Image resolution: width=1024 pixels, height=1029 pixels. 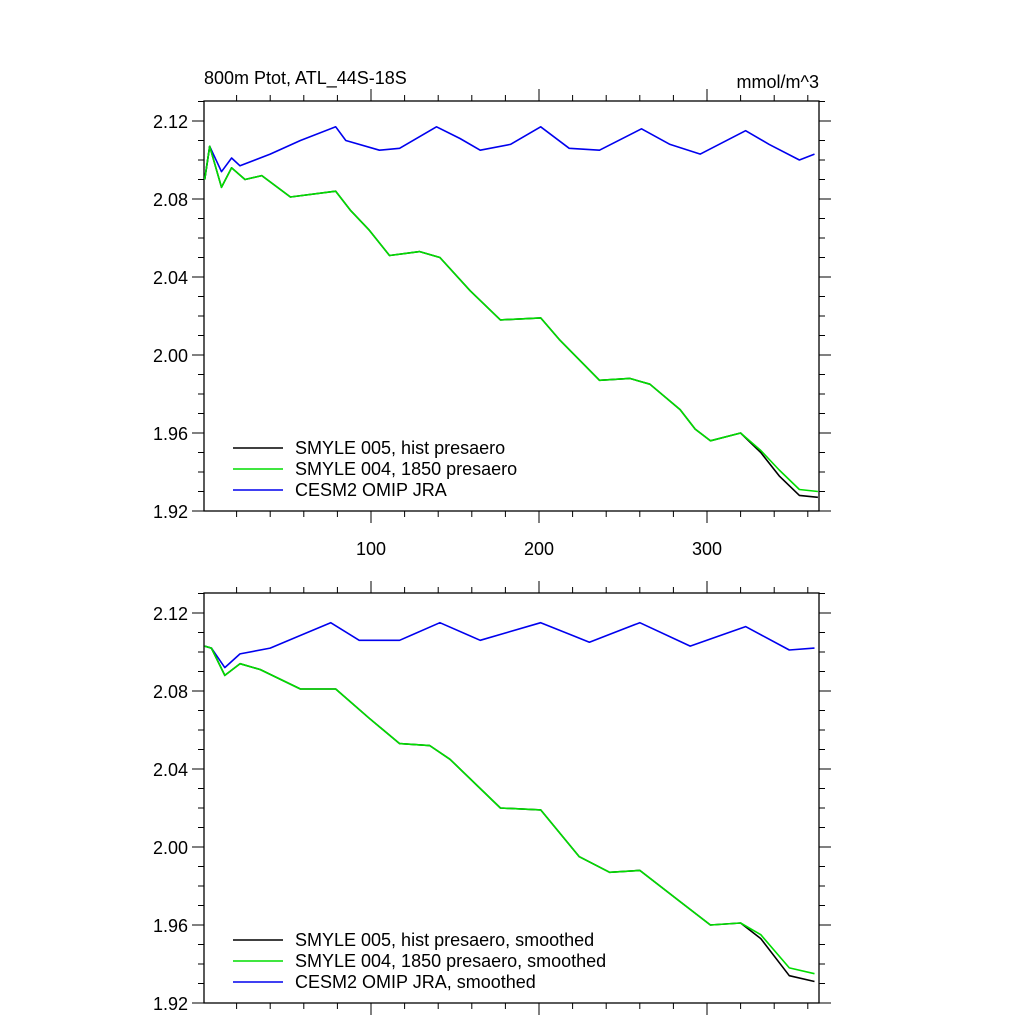 I want to click on chart-title: 800m Ptot, ATL_44S-18S, so click(x=305, y=78).